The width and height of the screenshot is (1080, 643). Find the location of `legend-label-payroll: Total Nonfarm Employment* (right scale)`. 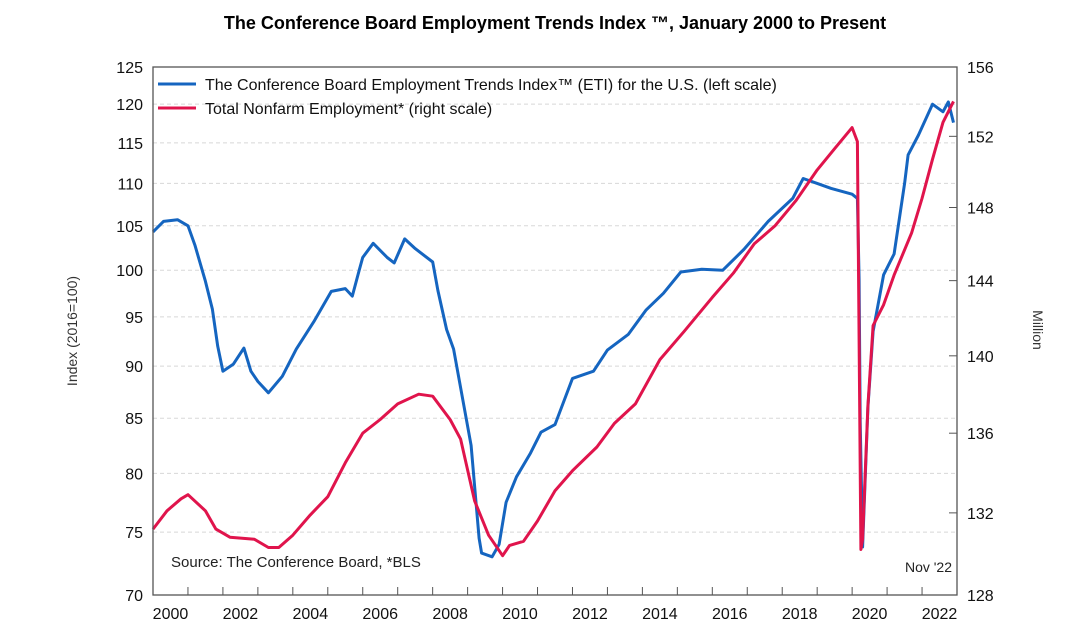

legend-label-payroll: Total Nonfarm Employment* (right scale) is located at coordinates (348, 109).